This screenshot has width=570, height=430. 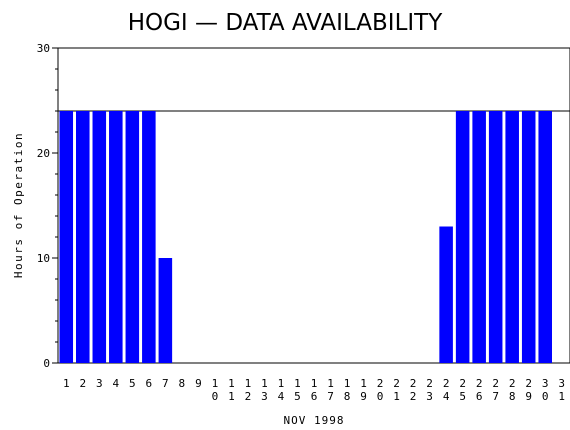 I want to click on x-tick-label: 4, so click(x=115, y=383).